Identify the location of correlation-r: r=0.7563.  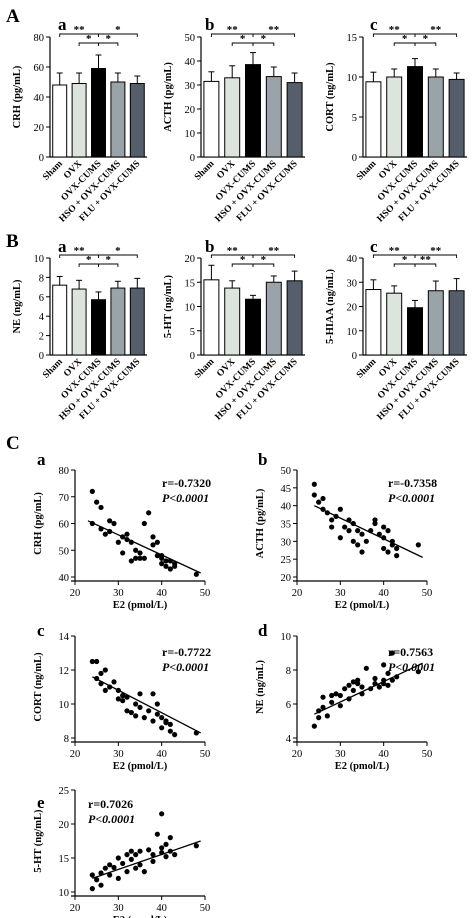
(410, 652).